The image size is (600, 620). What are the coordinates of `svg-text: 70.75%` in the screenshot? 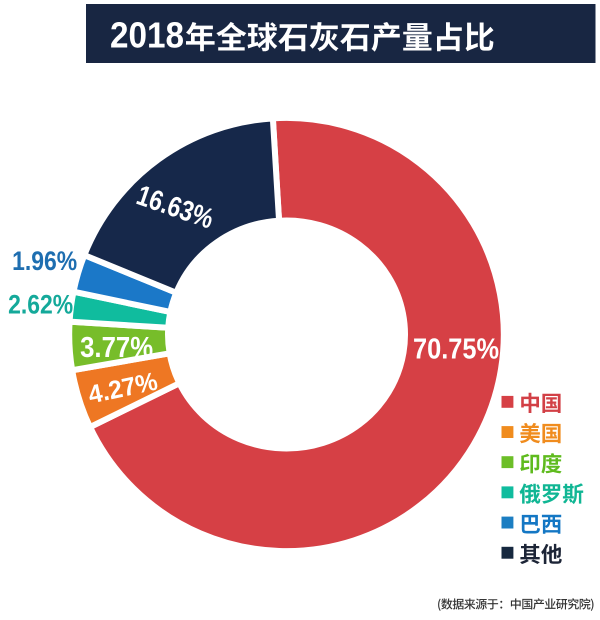 It's located at (456, 350).